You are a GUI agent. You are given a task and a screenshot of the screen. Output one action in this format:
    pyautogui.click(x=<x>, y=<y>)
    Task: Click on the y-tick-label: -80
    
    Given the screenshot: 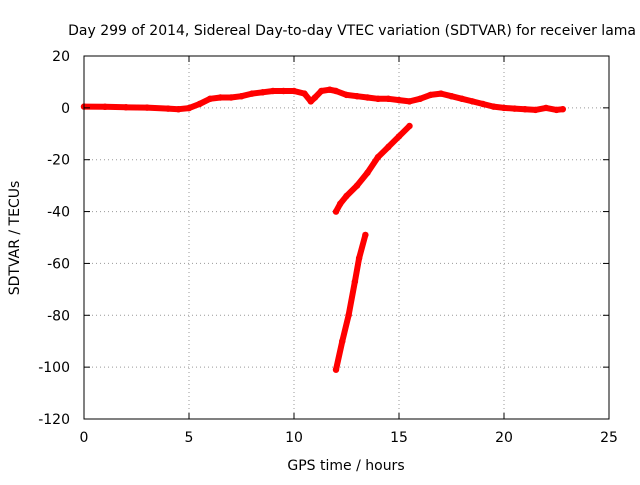 What is the action you would take?
    pyautogui.click(x=58, y=316)
    